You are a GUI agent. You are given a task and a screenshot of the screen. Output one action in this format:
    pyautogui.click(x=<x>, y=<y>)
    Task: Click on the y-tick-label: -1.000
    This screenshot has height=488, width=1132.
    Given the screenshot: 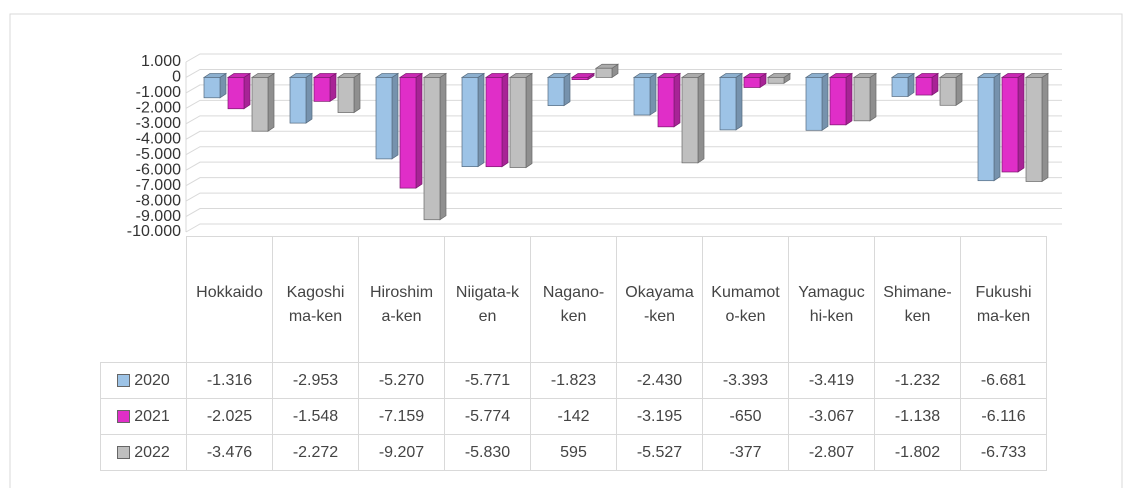 What is the action you would take?
    pyautogui.click(x=158, y=92)
    